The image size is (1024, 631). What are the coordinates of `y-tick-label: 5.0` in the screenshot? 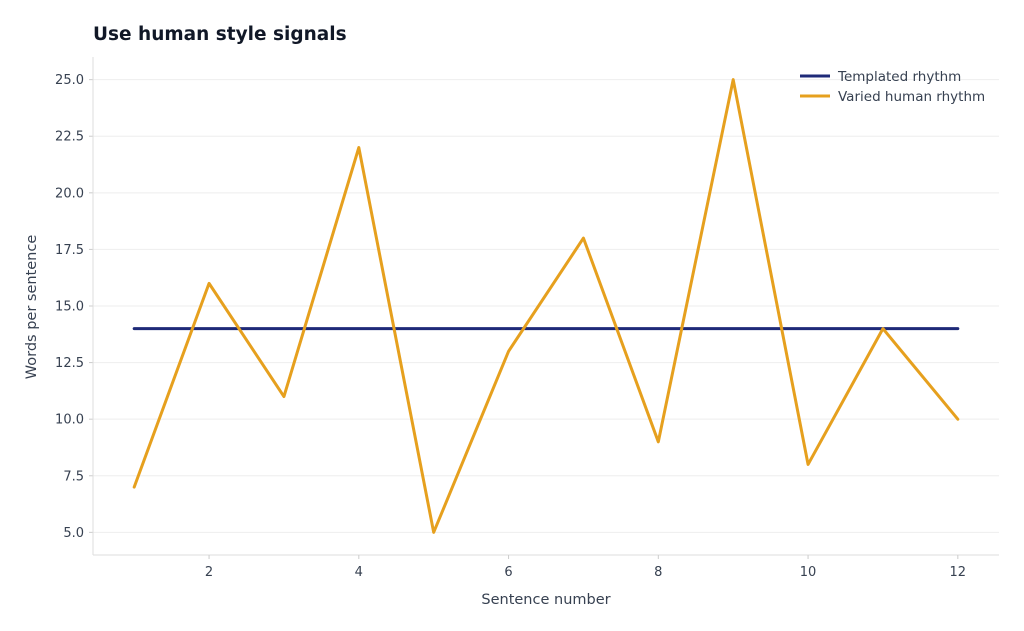 It's located at (73, 533).